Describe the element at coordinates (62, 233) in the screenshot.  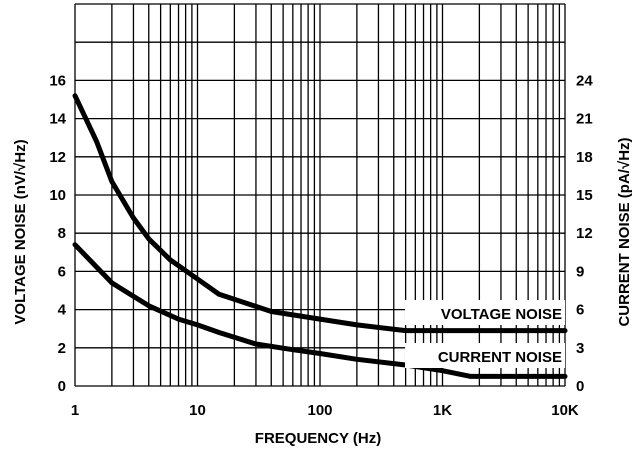
I see `y-left-tick-label: 8` at that location.